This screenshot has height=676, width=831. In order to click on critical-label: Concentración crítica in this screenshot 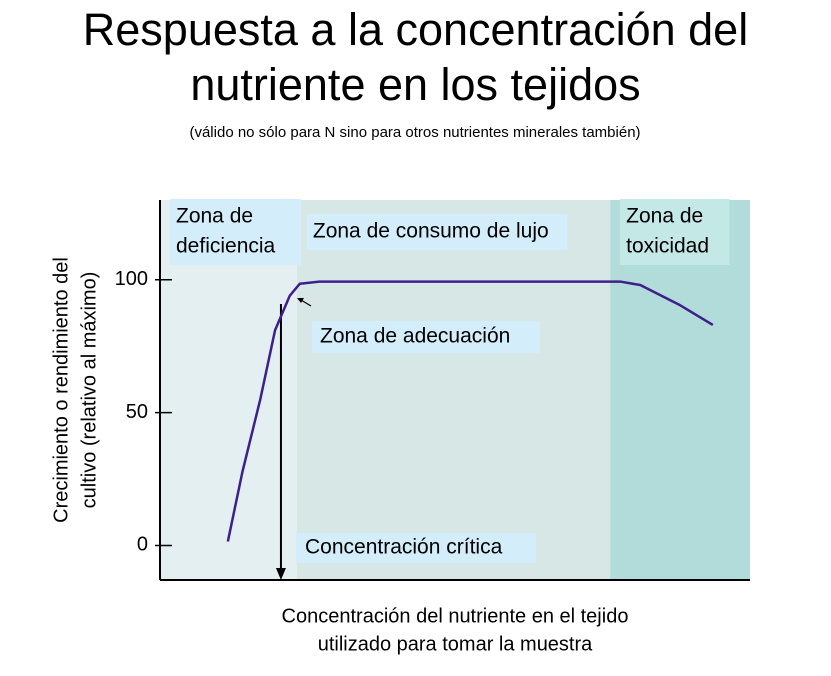, I will do `click(404, 547)`.